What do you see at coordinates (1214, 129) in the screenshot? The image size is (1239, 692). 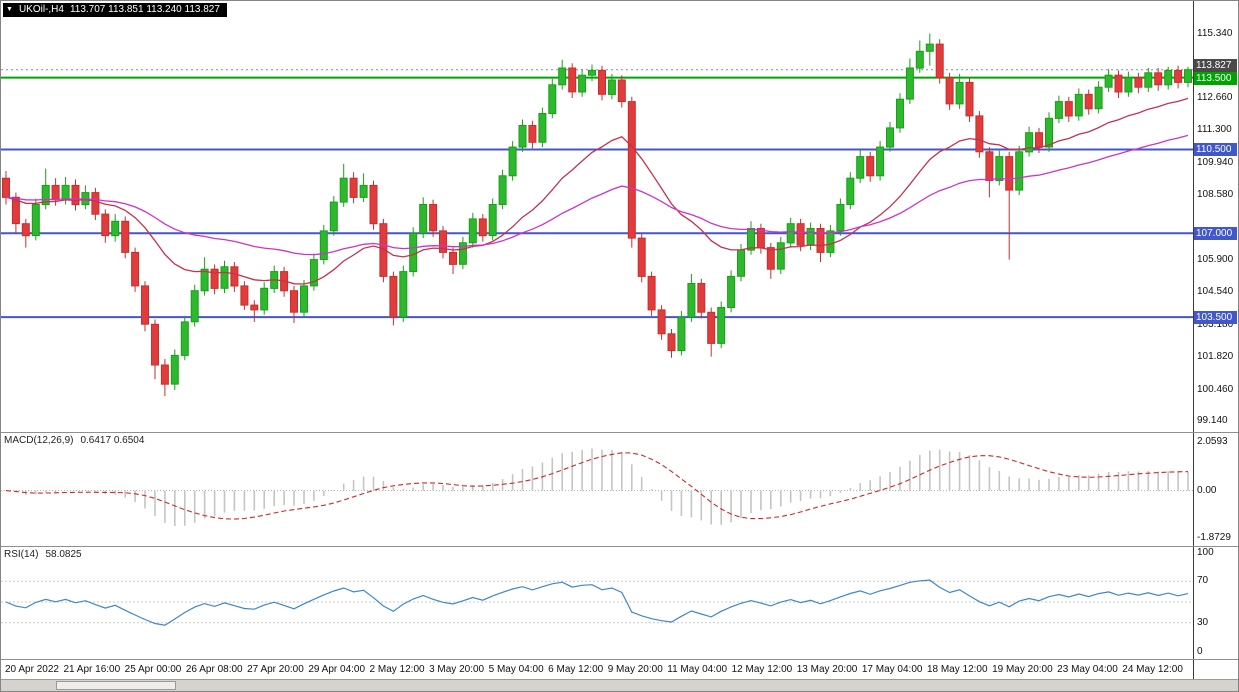 I see `price-tick: 111.300` at bounding box center [1214, 129].